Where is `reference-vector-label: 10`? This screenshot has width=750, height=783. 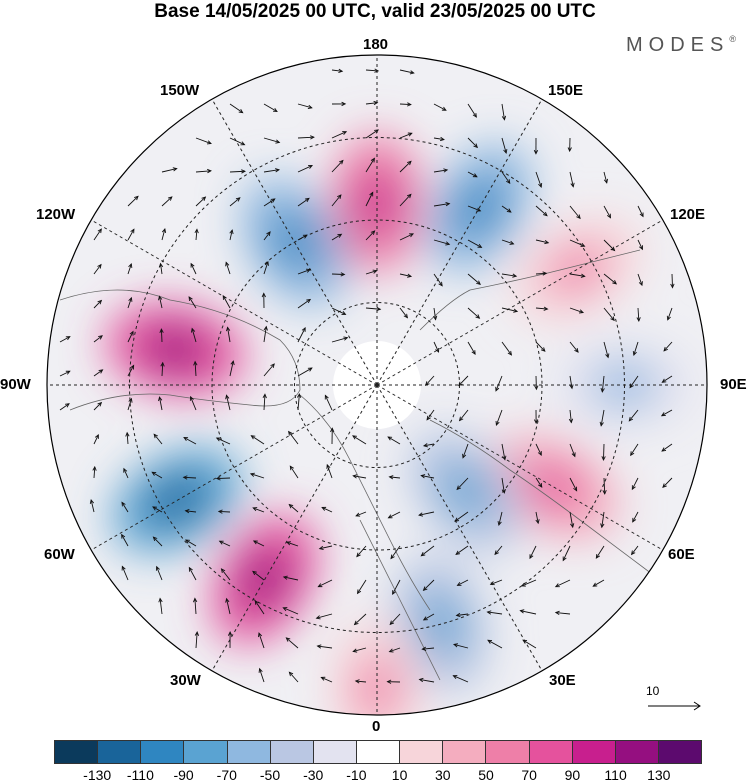
reference-vector-label: 10 is located at coordinates (653, 691).